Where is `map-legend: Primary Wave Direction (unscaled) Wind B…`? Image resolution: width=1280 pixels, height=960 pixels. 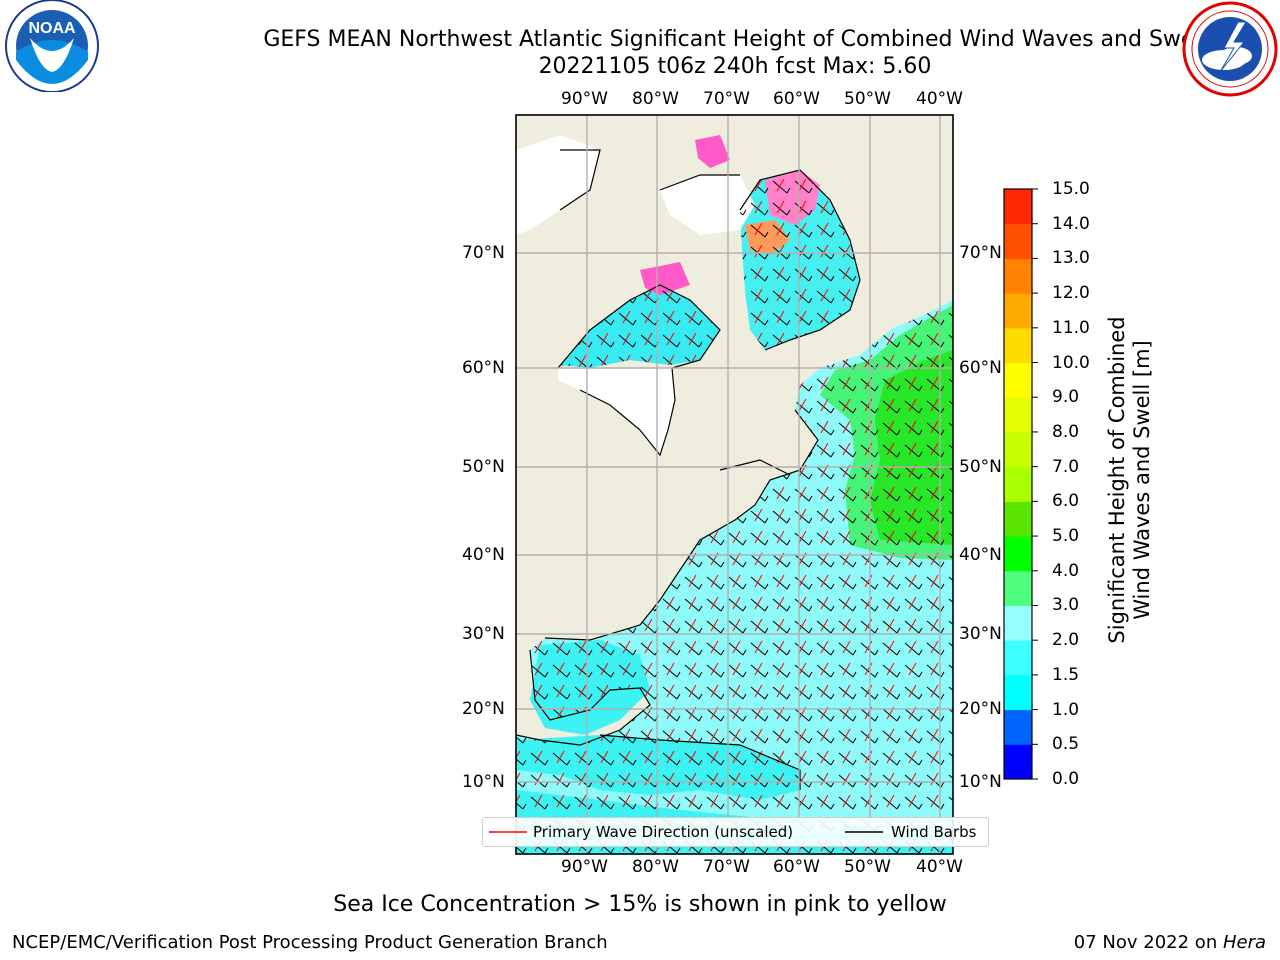
map-legend: Primary Wave Direction (unscaled) Wind B… is located at coordinates (735, 832).